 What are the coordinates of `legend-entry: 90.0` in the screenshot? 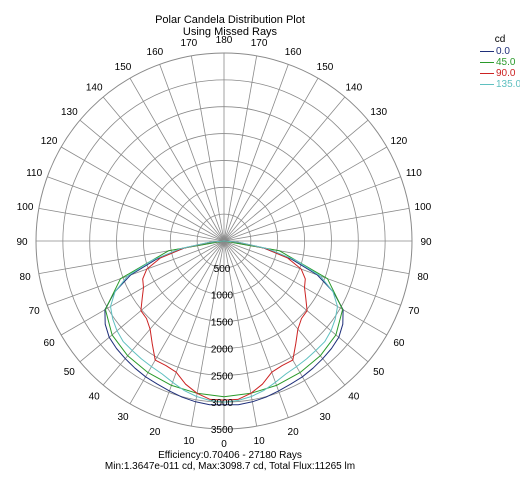 It's located at (499, 73).